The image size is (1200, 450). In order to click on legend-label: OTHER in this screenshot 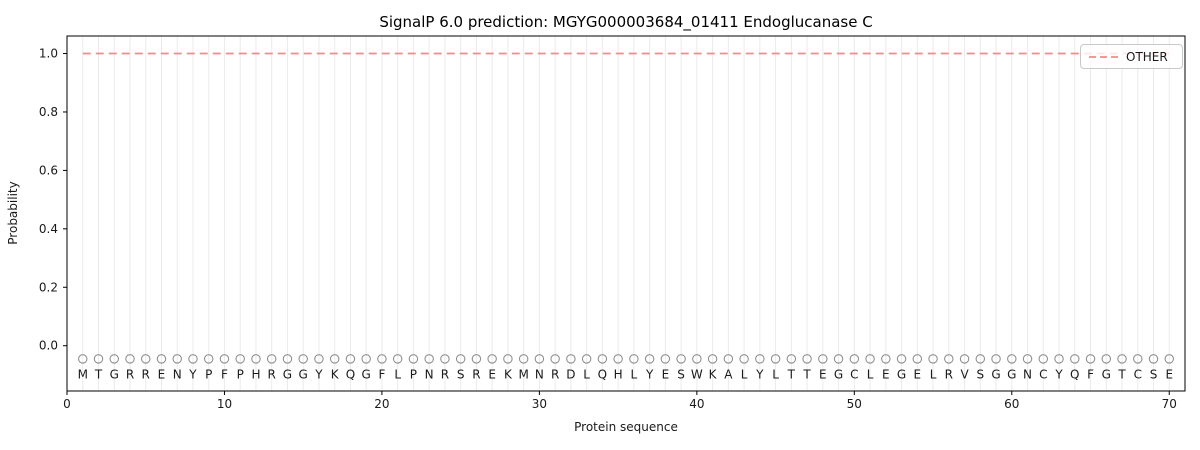, I will do `click(1147, 56)`.